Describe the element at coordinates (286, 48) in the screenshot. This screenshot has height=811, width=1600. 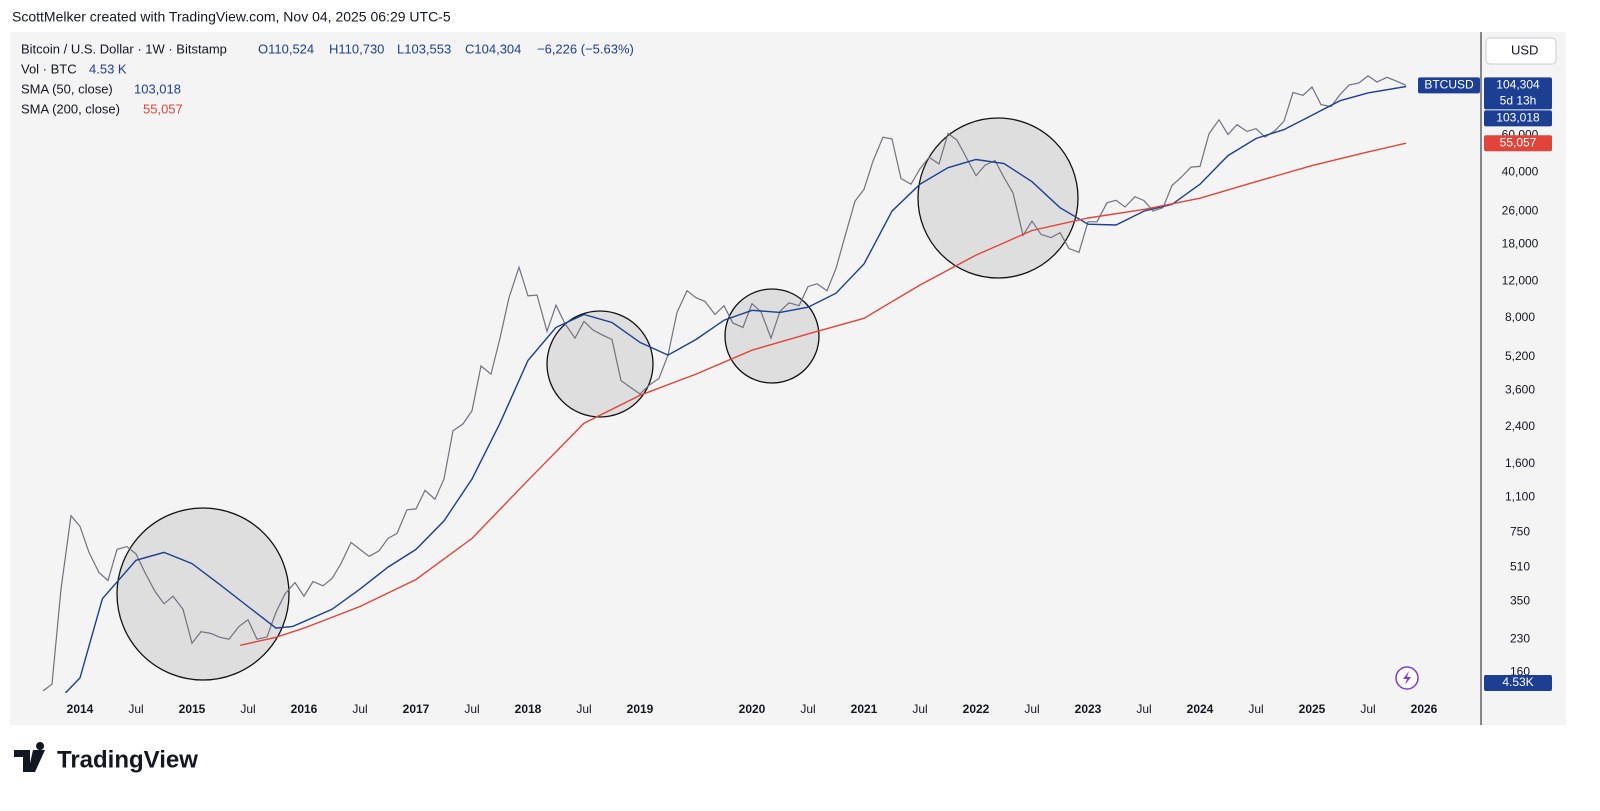
I see `open: O110,524` at that location.